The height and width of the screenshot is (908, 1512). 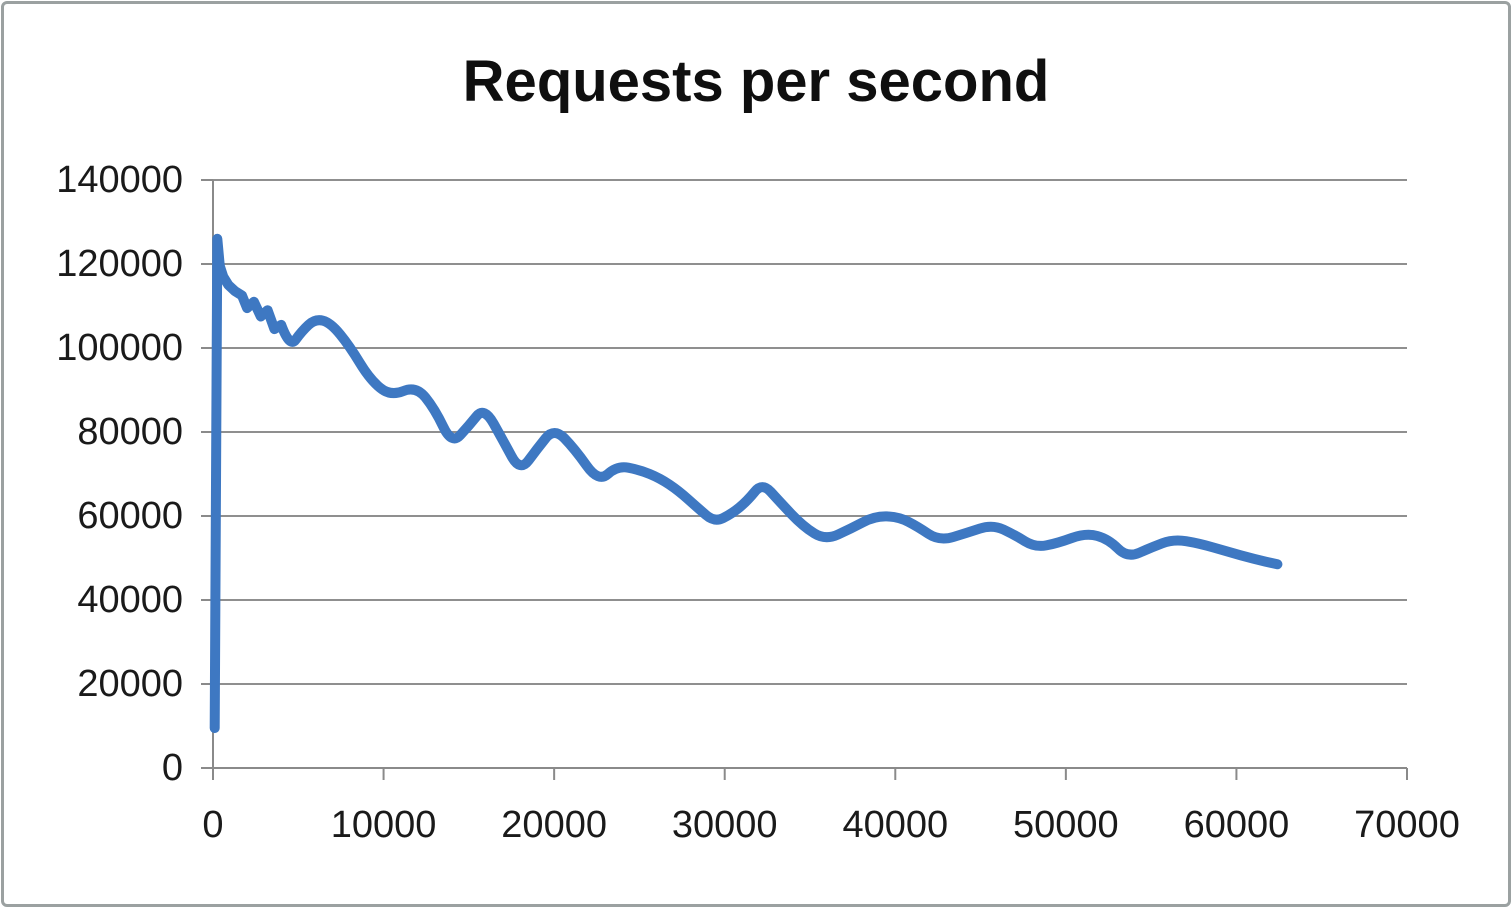 I want to click on chart-title: Requests per second, so click(x=756, y=81).